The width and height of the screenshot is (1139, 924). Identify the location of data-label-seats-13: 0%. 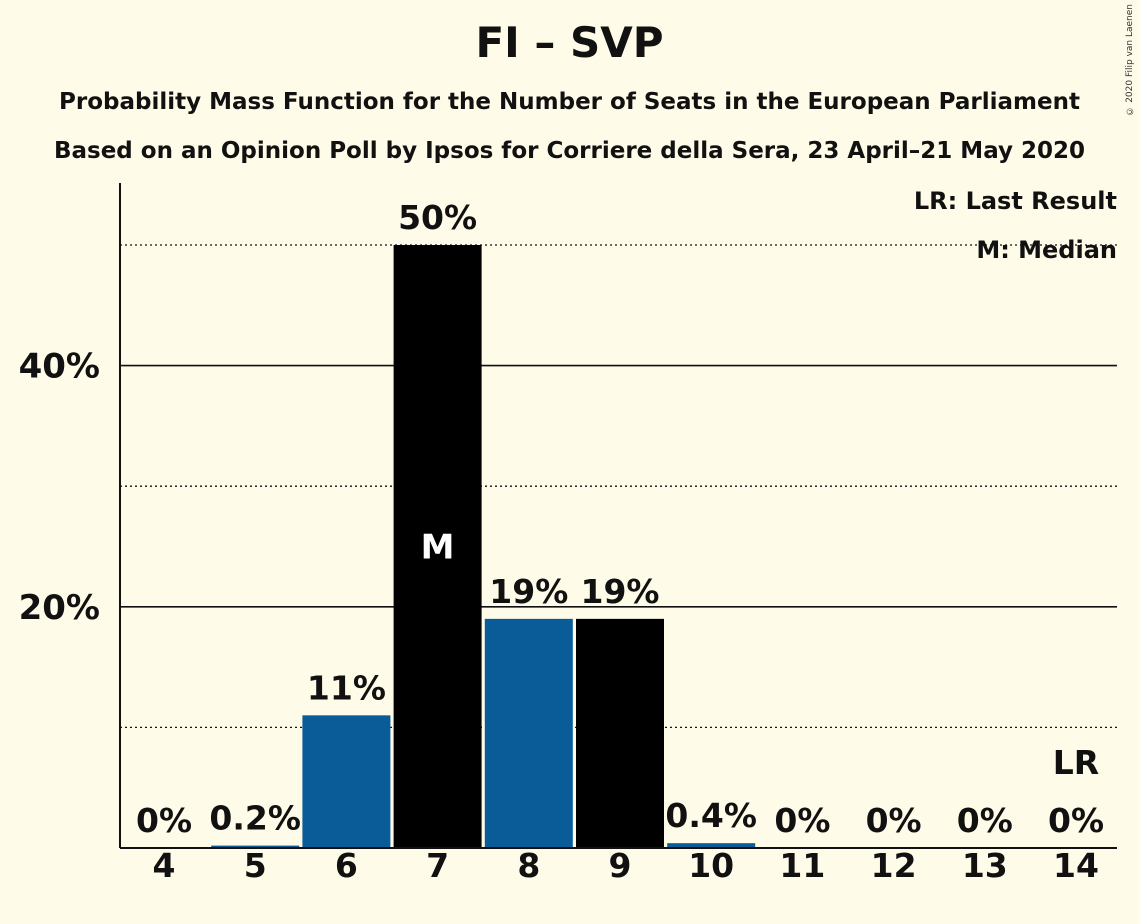
(985, 820).